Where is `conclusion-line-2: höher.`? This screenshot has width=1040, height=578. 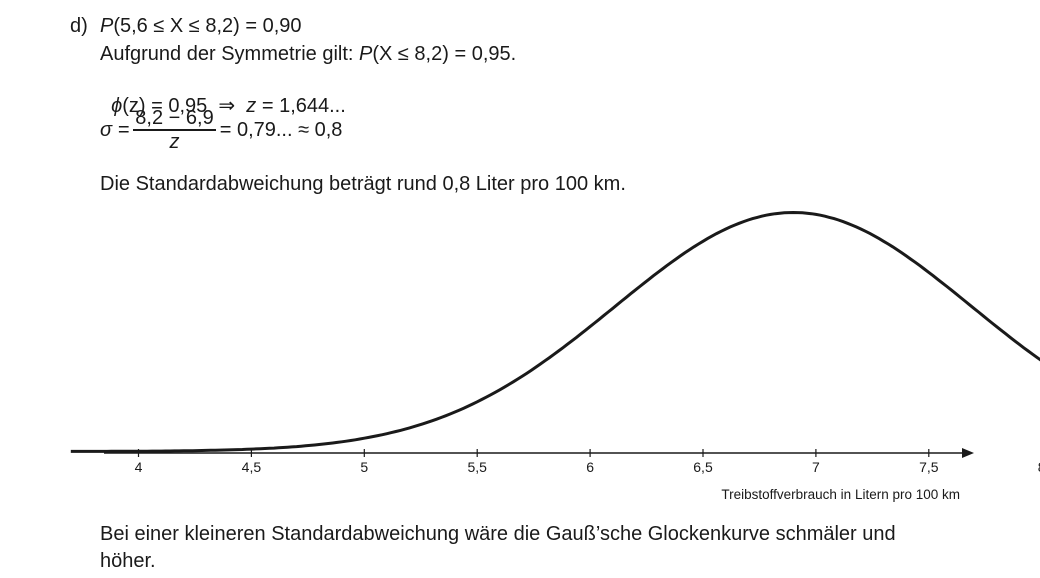 conclusion-line-2: höher. is located at coordinates (128, 561).